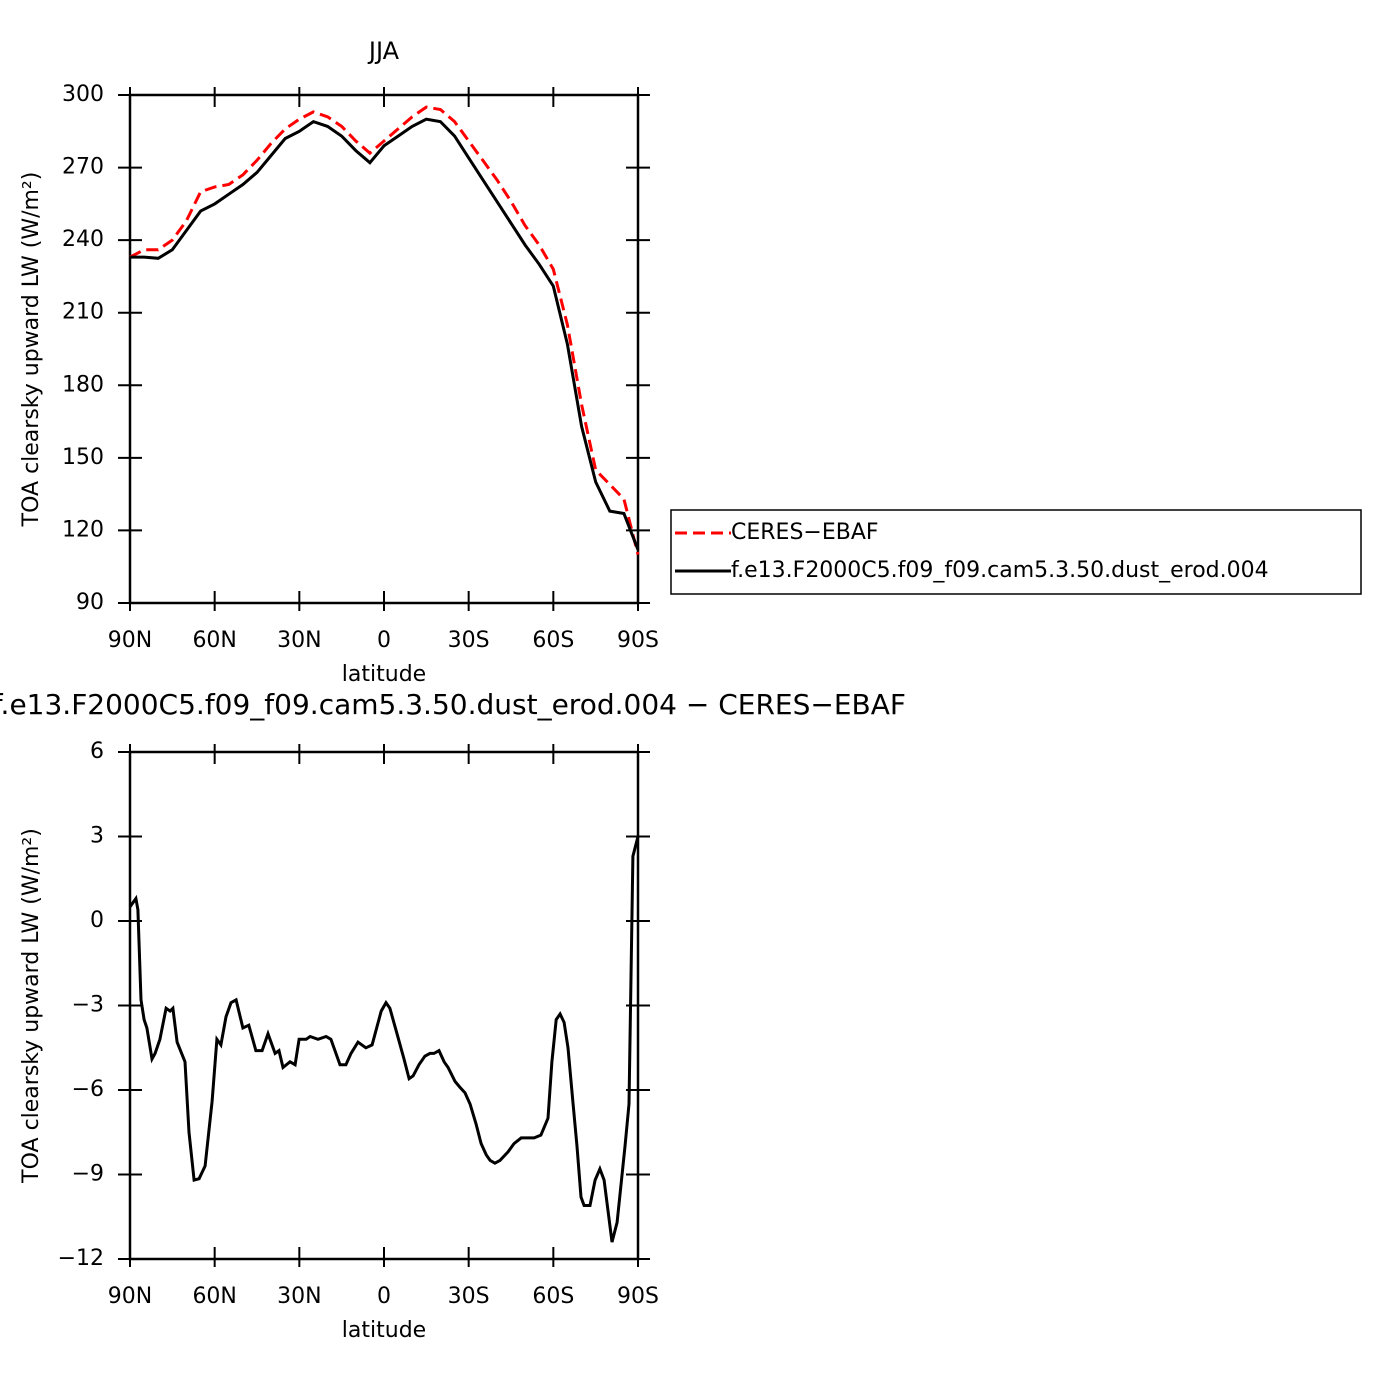  Describe the element at coordinates (83, 167) in the screenshot. I see `y-tick-label: 270` at that location.